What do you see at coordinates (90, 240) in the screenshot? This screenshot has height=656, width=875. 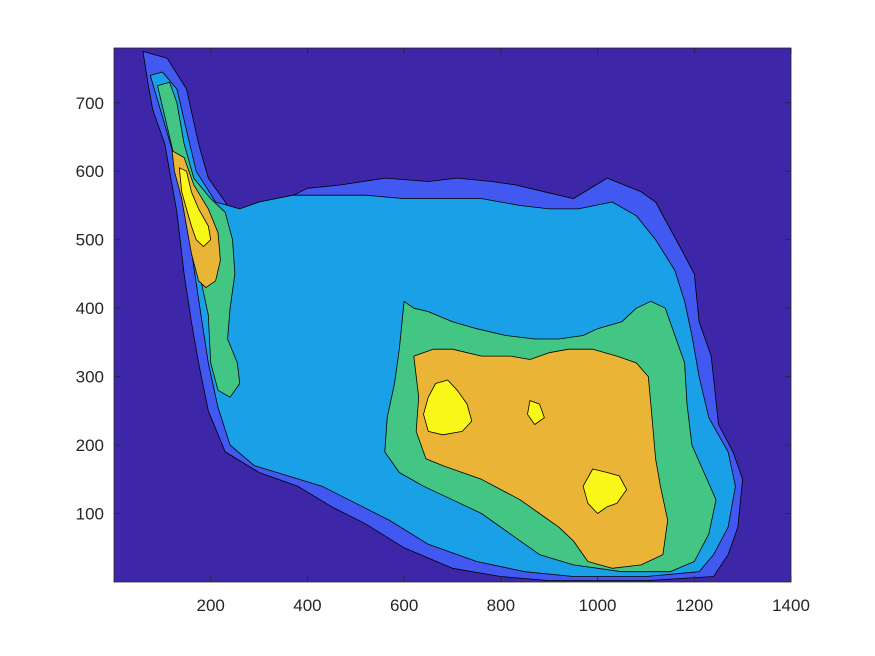 I see `y-tick-label: 500` at bounding box center [90, 240].